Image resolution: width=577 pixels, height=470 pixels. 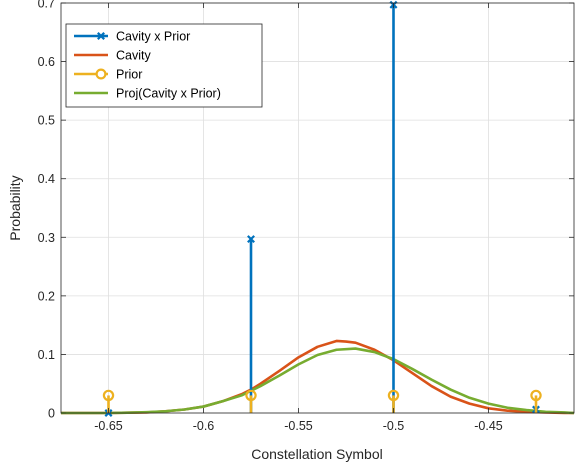 I want to click on legend-cavity-x-prior-label: Cavity x Prior, so click(x=153, y=37).